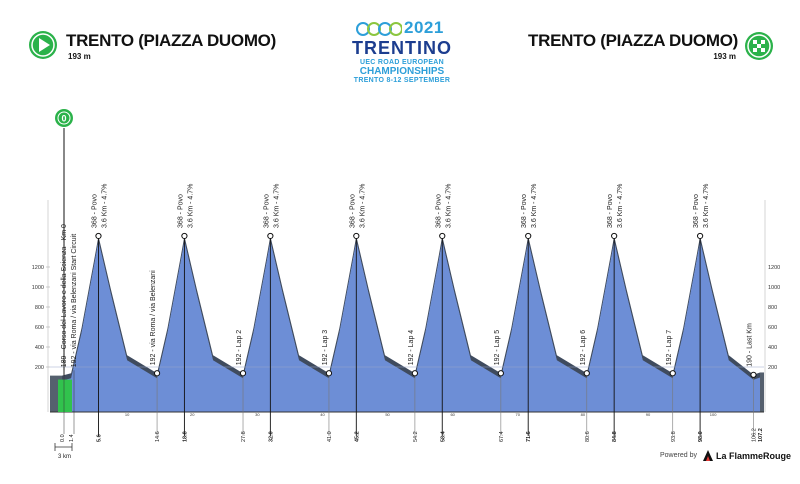  Describe the element at coordinates (772, 348) in the screenshot. I see `altitude-tick-right: 400` at that location.